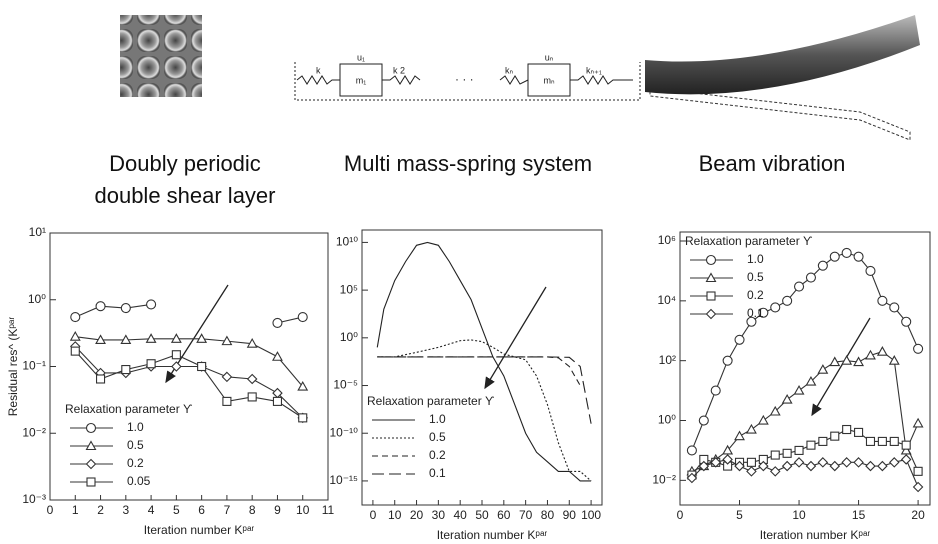 This screenshot has height=544, width=938. I want to click on label: k 2, so click(399, 70).